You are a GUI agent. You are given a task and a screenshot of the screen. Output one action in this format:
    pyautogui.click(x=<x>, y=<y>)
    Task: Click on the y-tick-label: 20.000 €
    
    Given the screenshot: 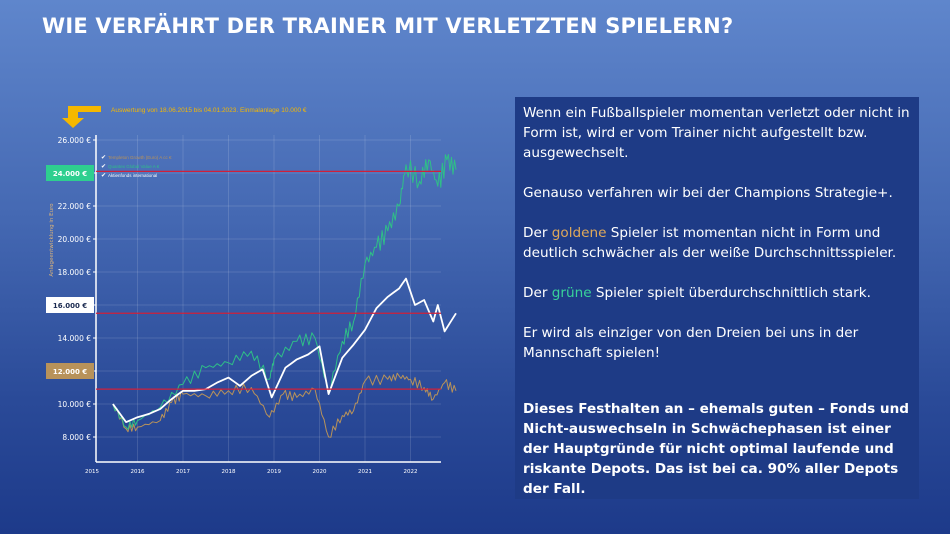 What is the action you would take?
    pyautogui.click(x=75, y=239)
    